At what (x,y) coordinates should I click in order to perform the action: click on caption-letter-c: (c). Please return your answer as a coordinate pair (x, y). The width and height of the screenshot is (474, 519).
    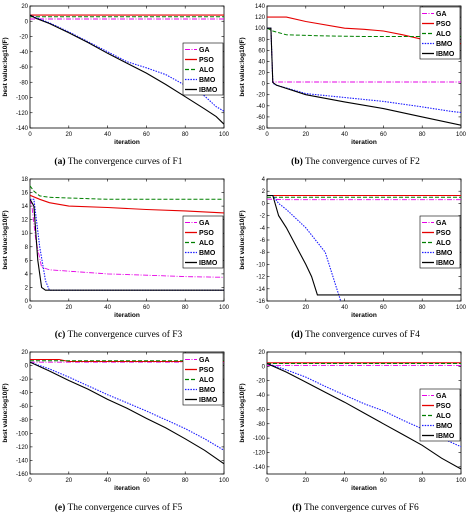
    Looking at the image, I should click on (60, 335).